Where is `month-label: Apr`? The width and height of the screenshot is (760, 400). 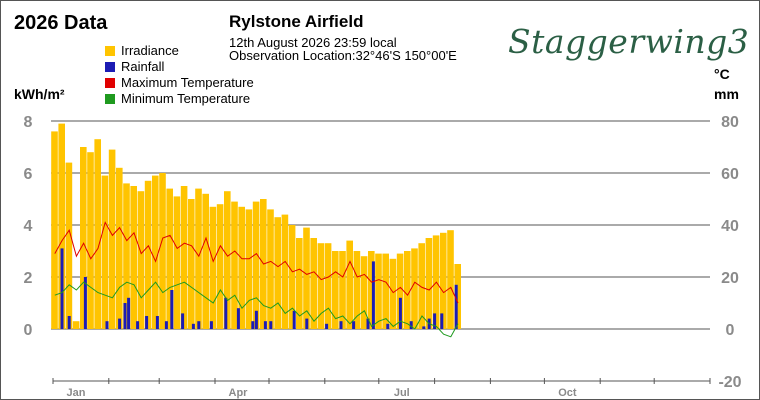
month-label: Apr is located at coordinates (239, 393).